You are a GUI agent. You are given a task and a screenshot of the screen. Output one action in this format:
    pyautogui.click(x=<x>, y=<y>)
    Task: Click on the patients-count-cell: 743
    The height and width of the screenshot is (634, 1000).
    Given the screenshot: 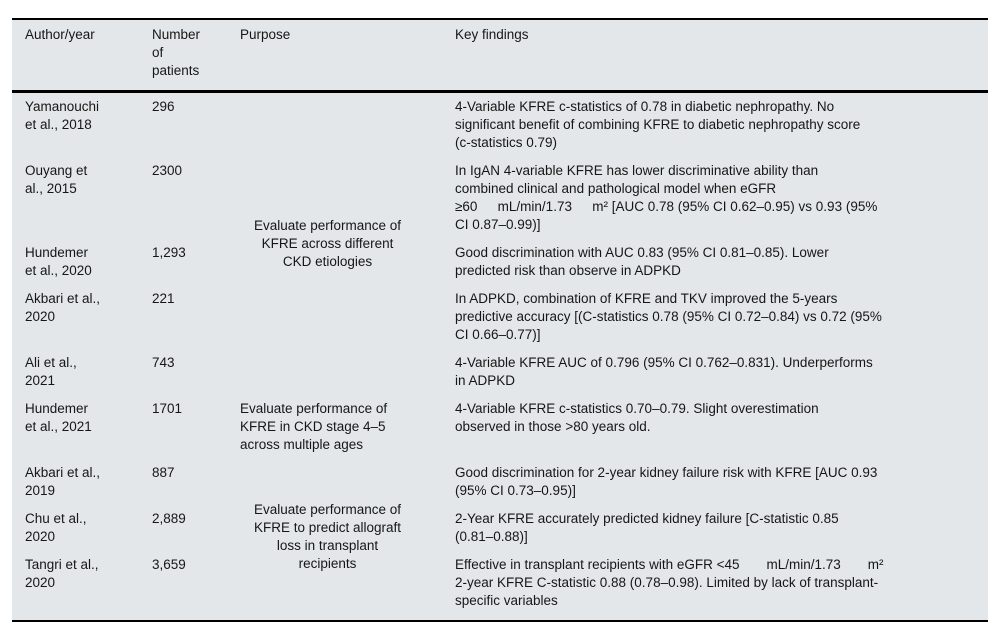 What is the action you would take?
    pyautogui.click(x=163, y=362)
    